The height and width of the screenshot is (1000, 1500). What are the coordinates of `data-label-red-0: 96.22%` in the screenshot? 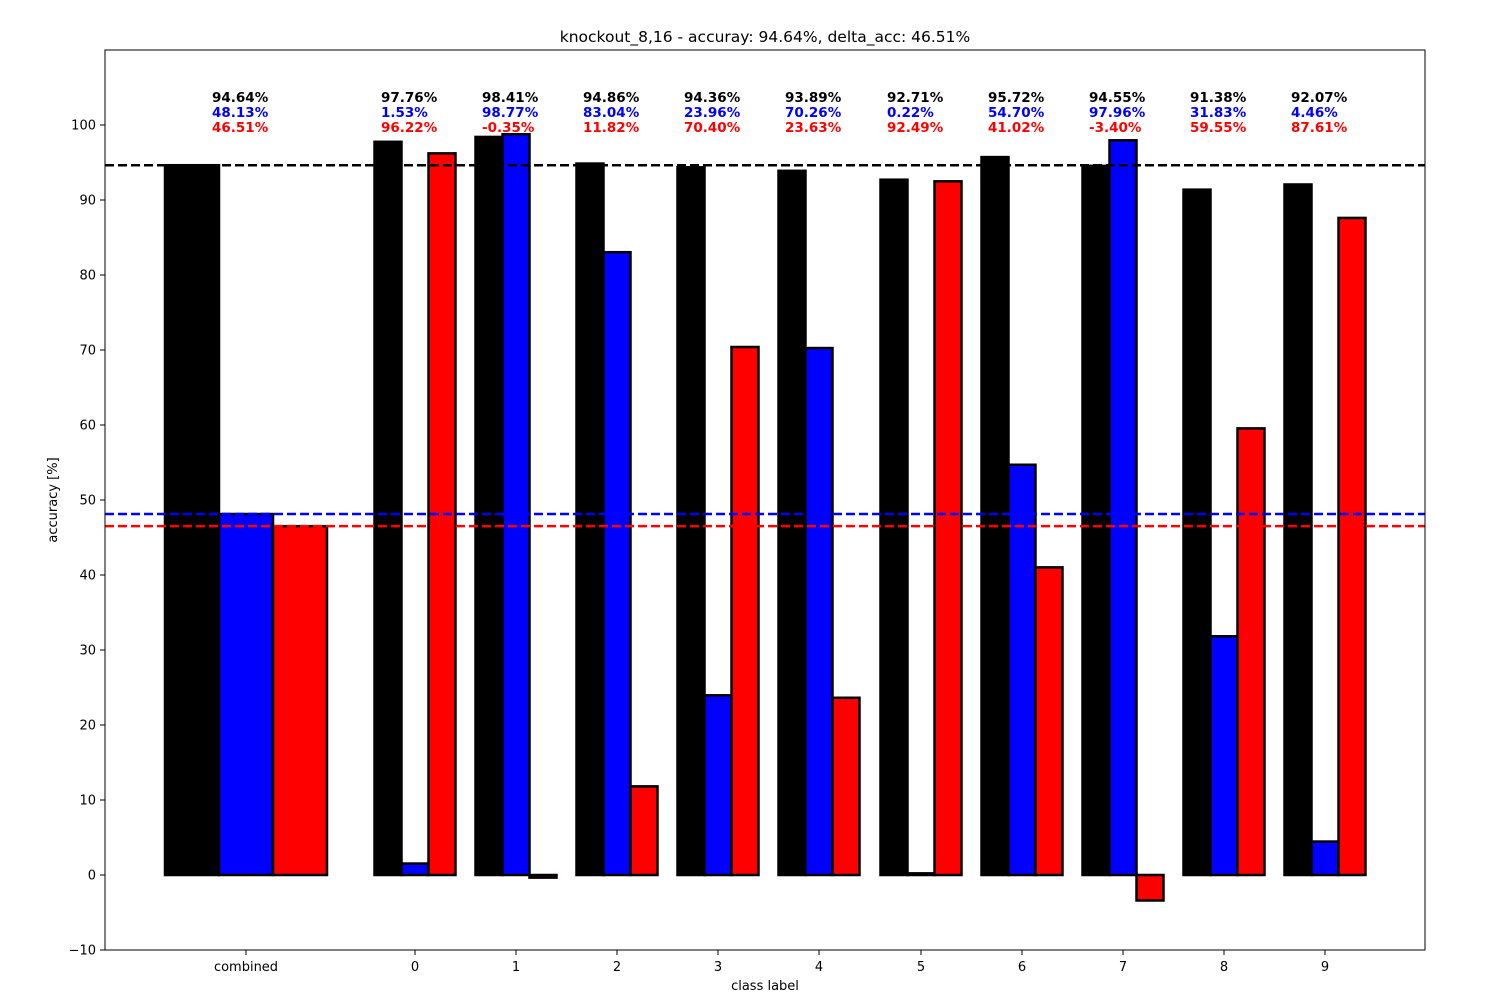 It's located at (409, 128).